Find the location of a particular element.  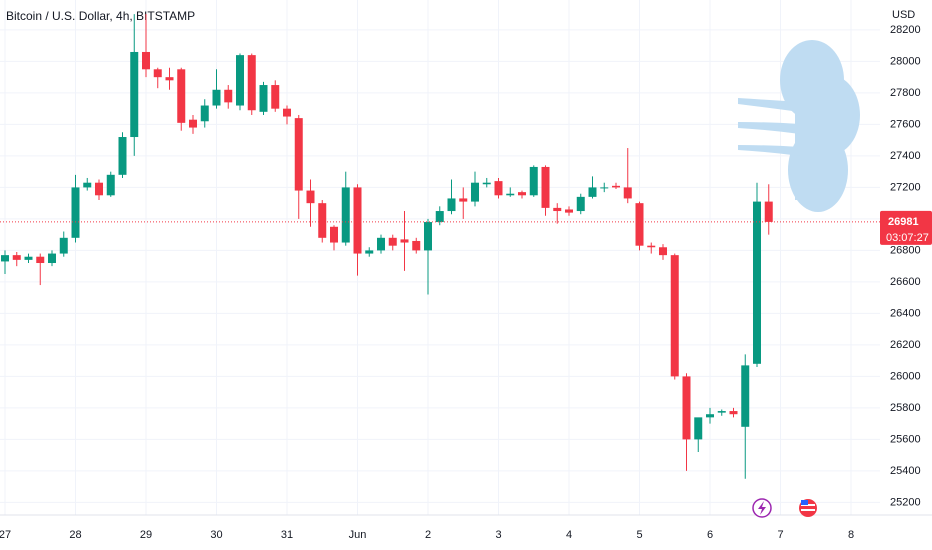

x-tick-label: 6 is located at coordinates (710, 535).